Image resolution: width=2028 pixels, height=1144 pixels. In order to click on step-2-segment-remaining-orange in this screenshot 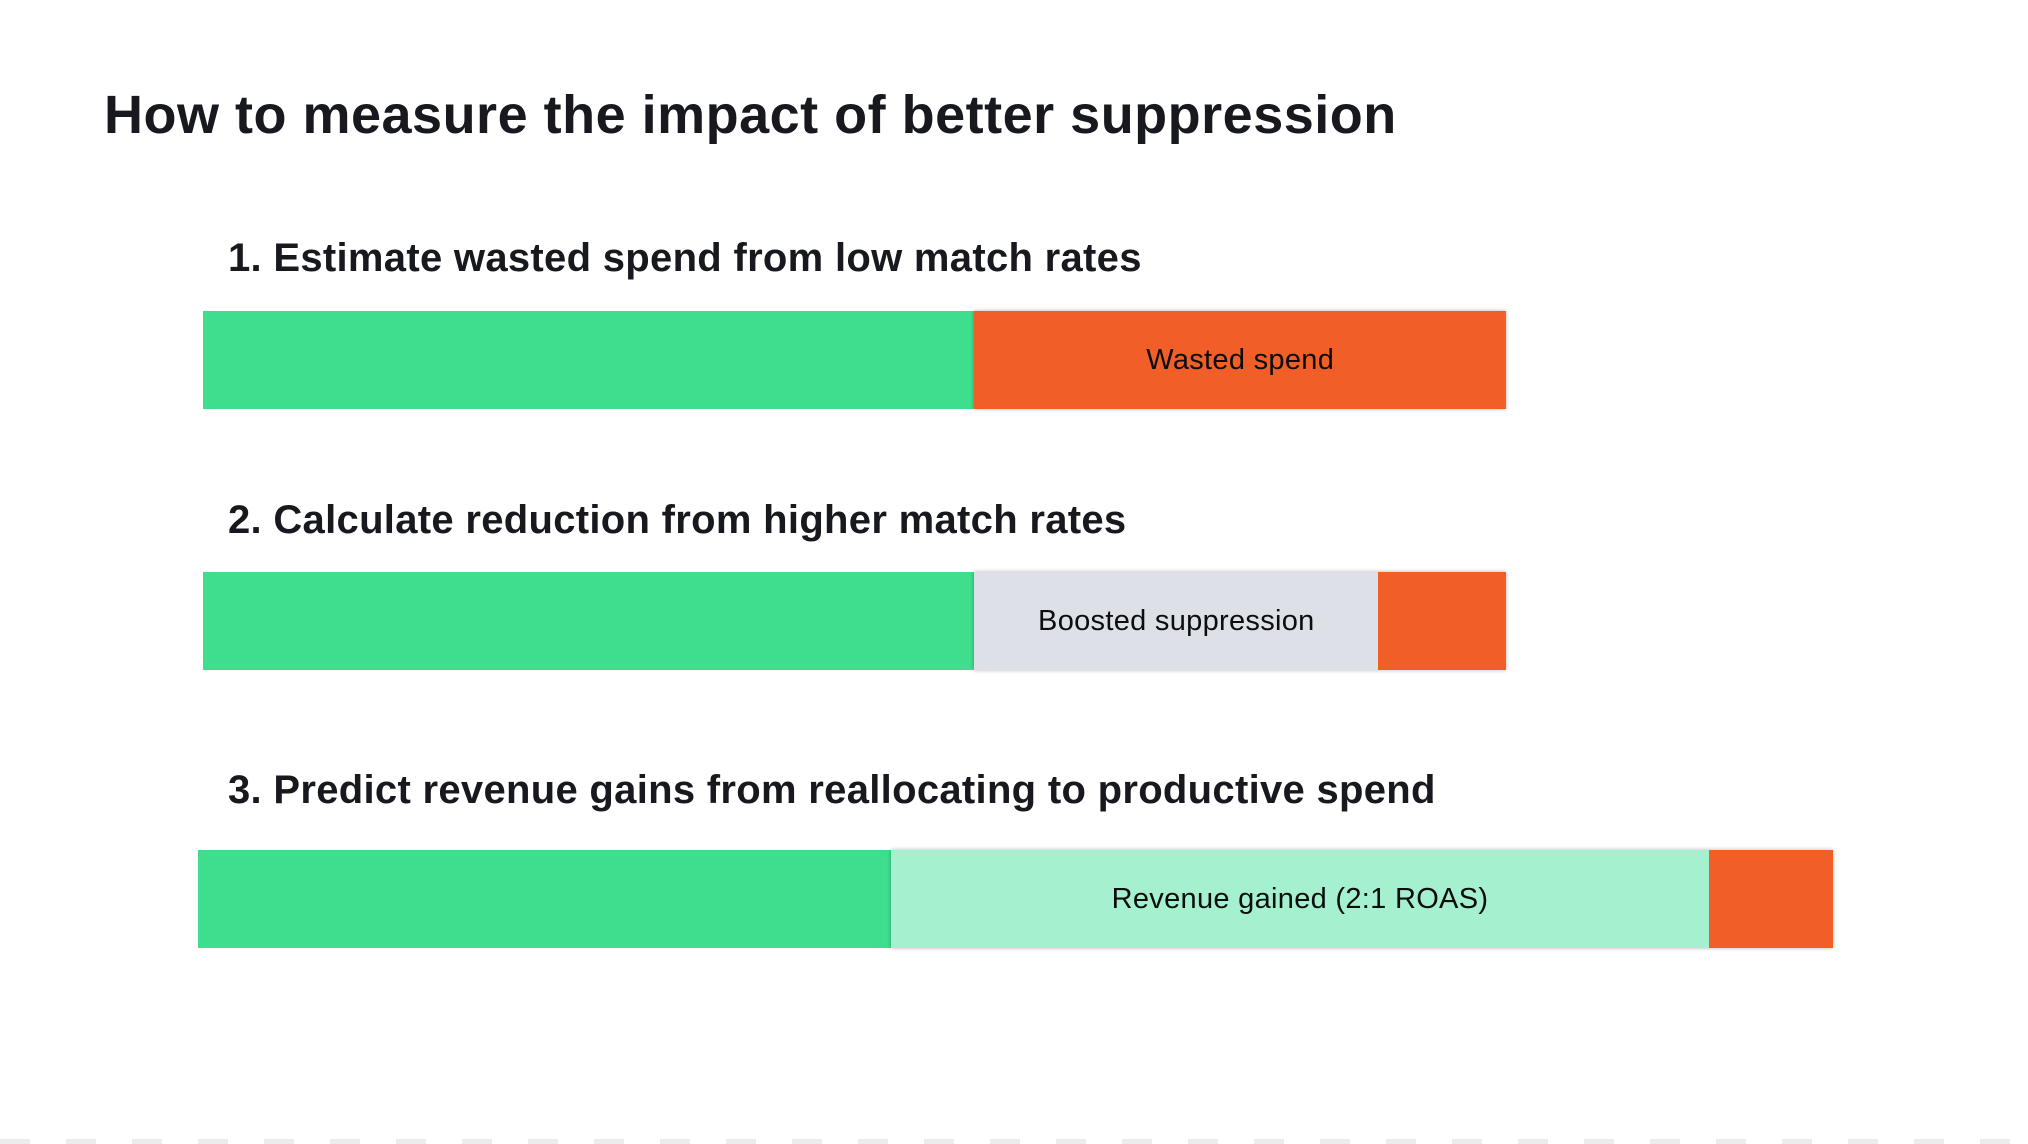, I will do `click(1442, 621)`.